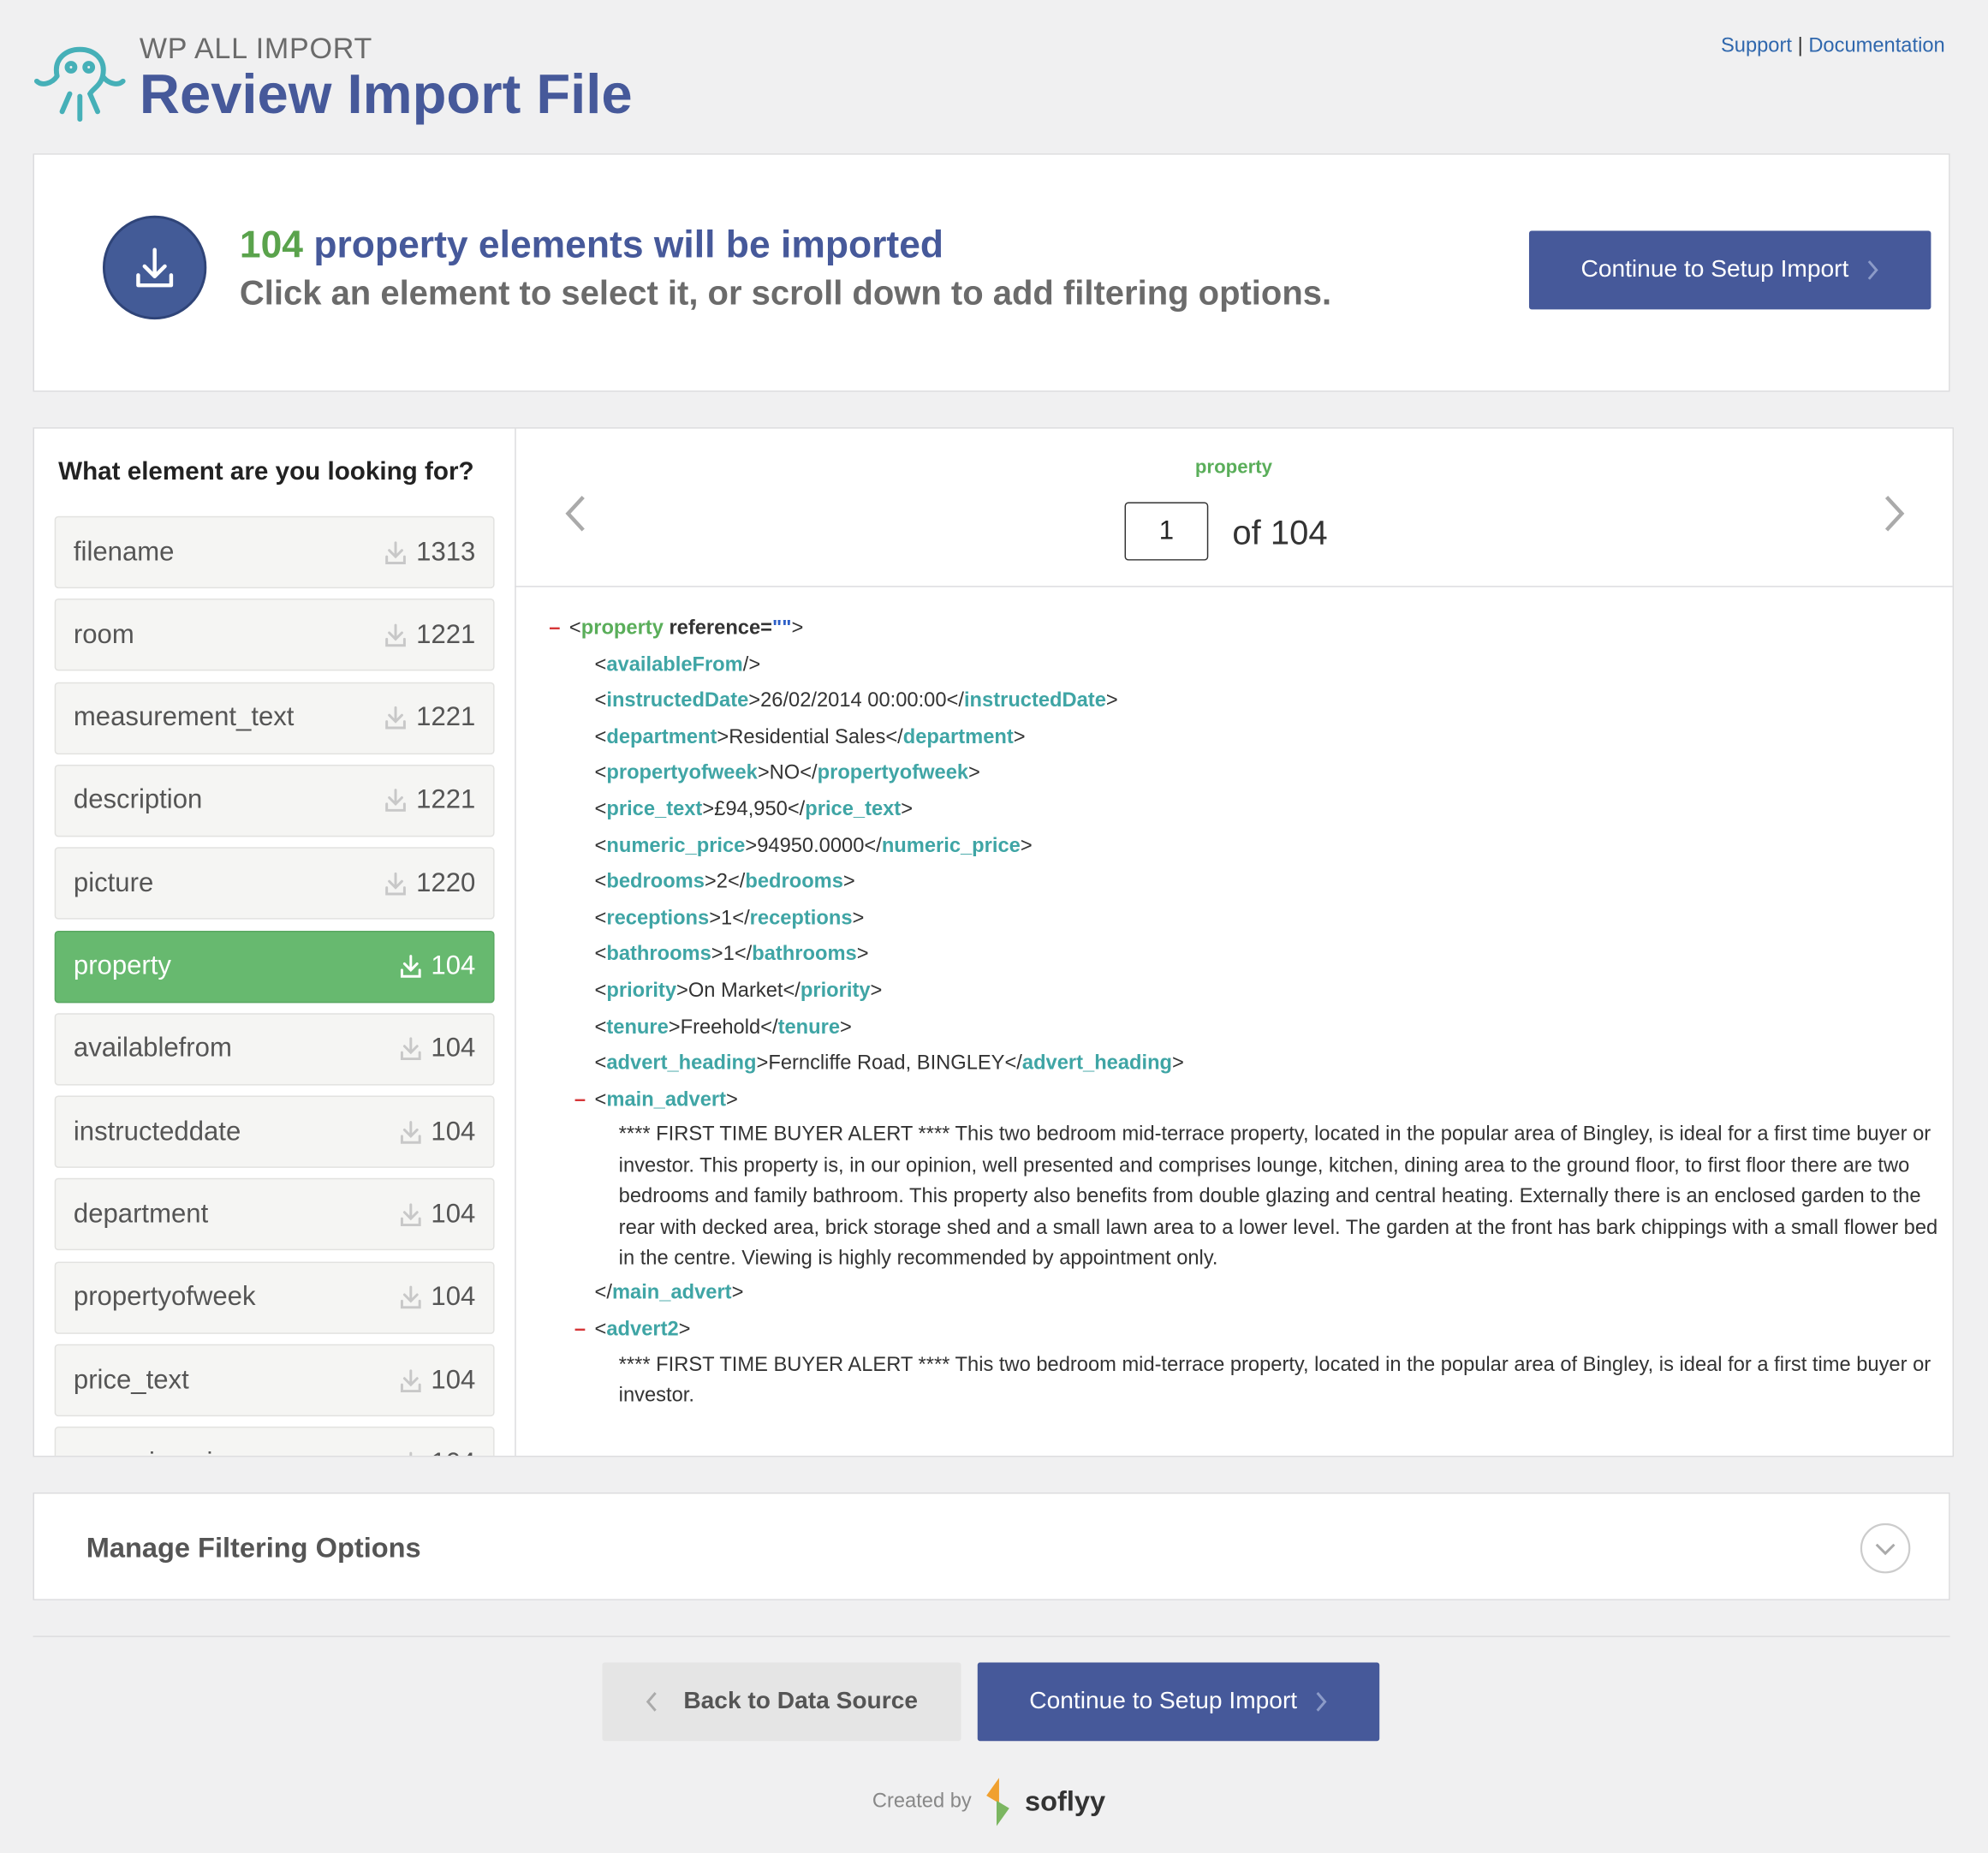 Image resolution: width=1988 pixels, height=1853 pixels. What do you see at coordinates (274, 1132) in the screenshot?
I see `element-item: instructeddate 104` at bounding box center [274, 1132].